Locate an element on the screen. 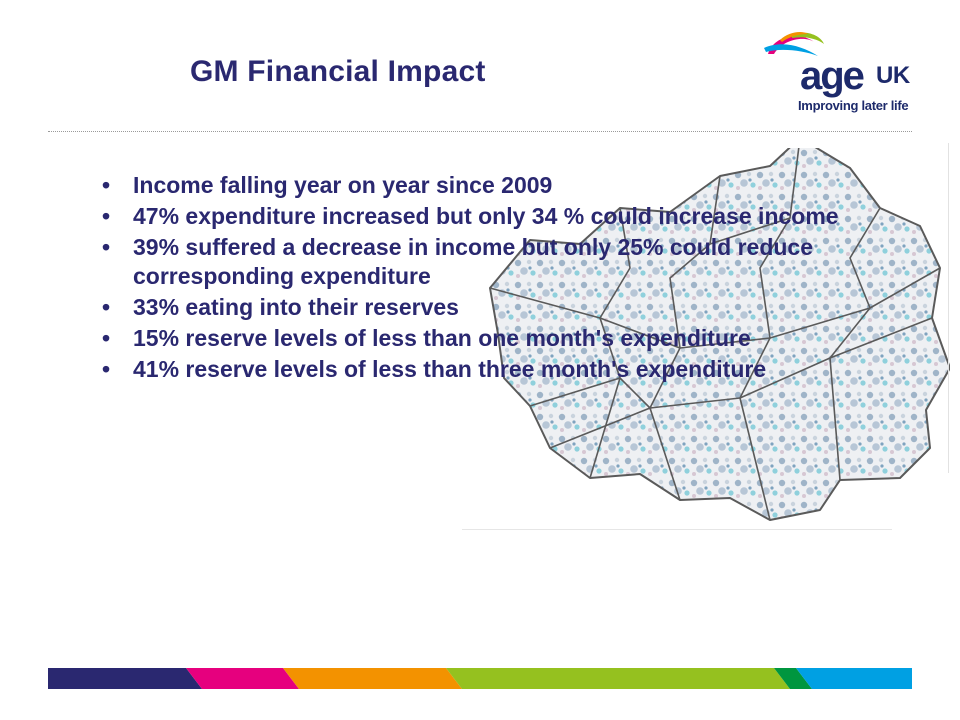  slide-title: GM Financial Impact is located at coordinates (338, 71).